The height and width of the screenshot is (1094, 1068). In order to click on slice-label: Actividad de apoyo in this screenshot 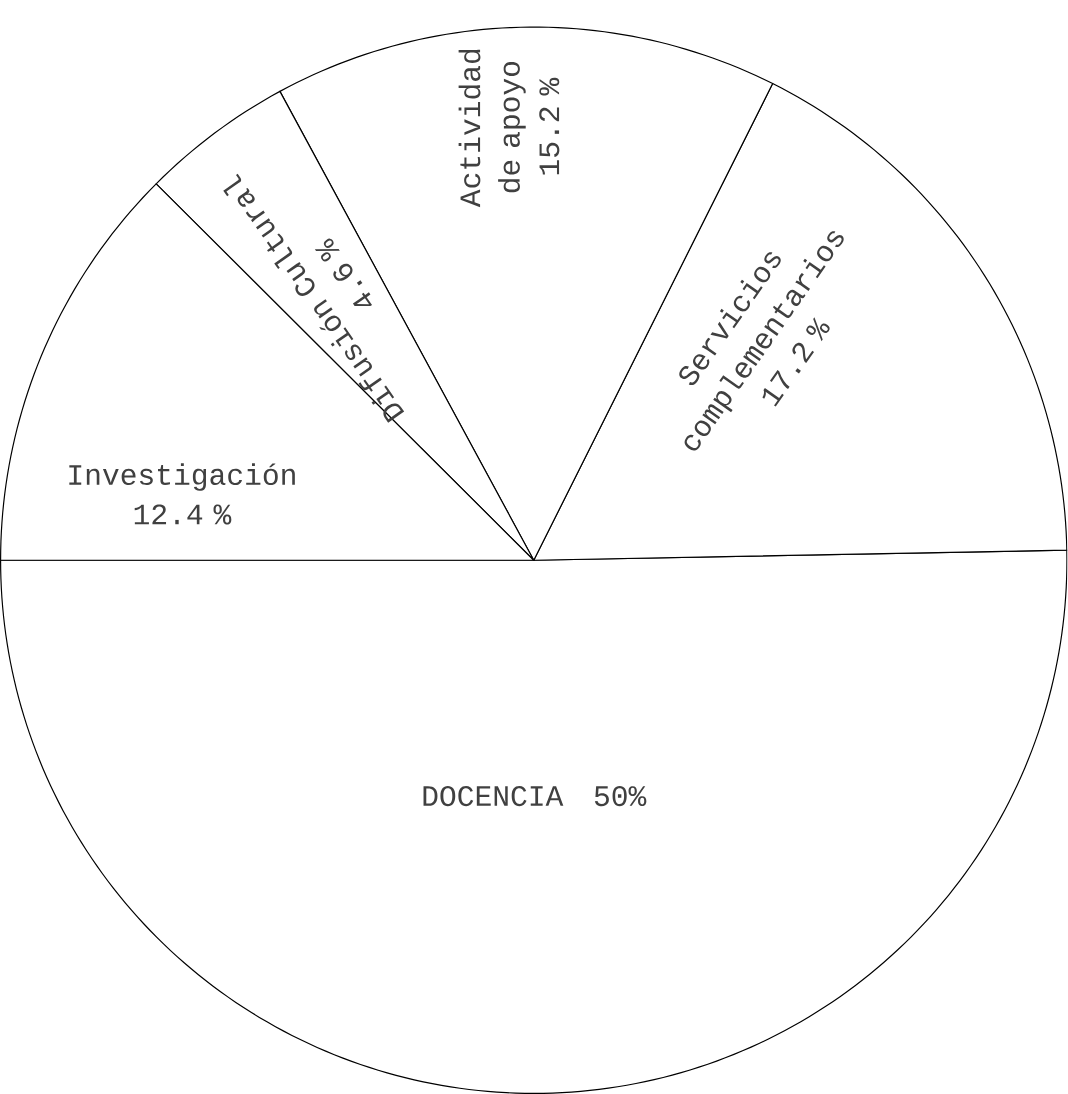, I will do `click(492, 128)`.